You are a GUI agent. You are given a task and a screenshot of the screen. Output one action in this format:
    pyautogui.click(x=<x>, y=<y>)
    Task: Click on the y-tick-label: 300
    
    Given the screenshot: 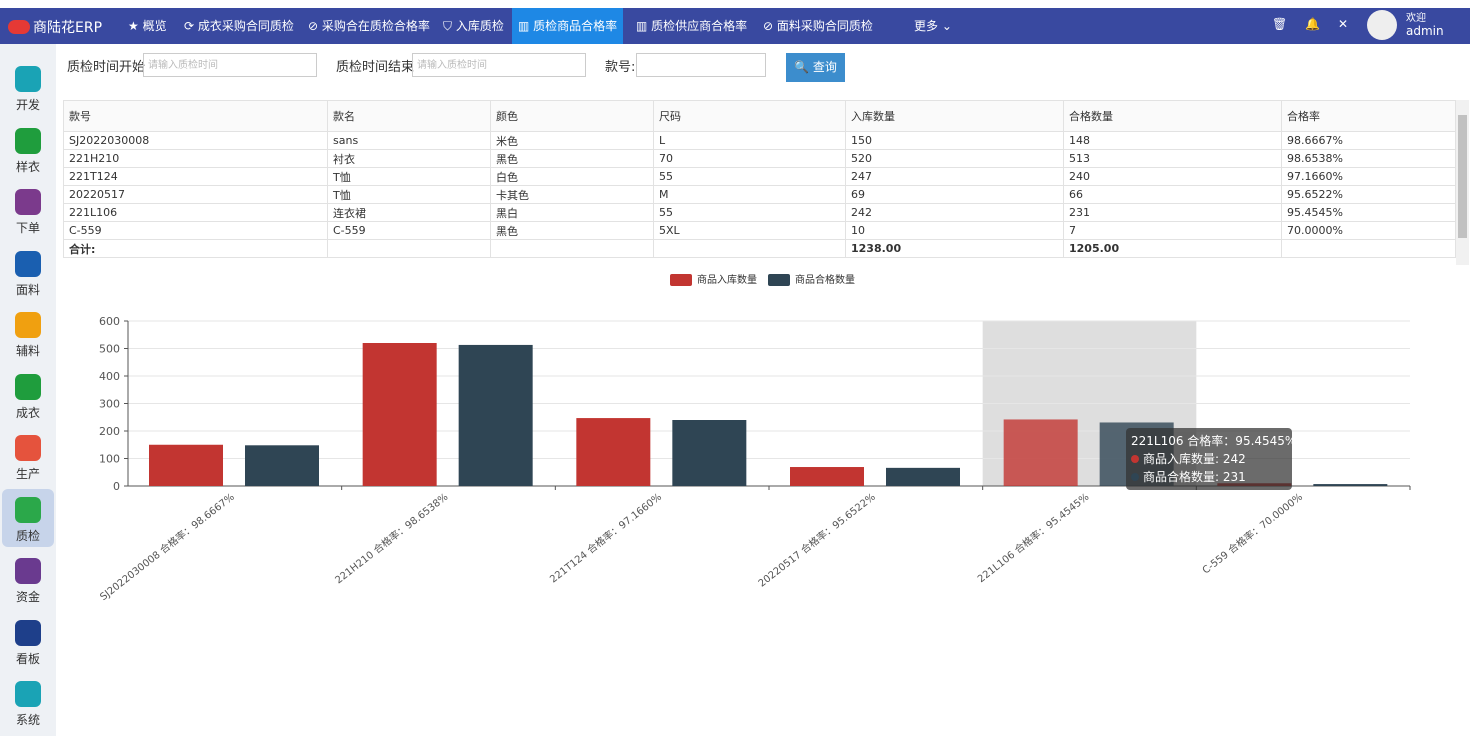 What is the action you would take?
    pyautogui.click(x=109, y=404)
    